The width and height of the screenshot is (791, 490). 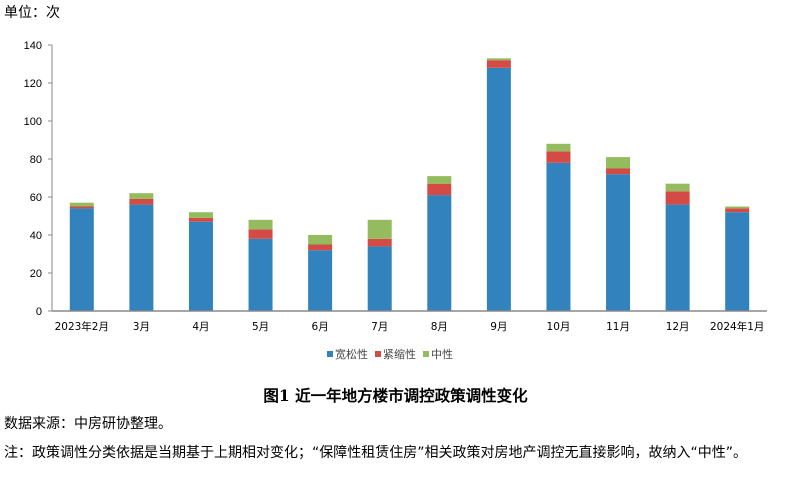 What do you see at coordinates (33, 46) in the screenshot?
I see `y-tick-label: 140` at bounding box center [33, 46].